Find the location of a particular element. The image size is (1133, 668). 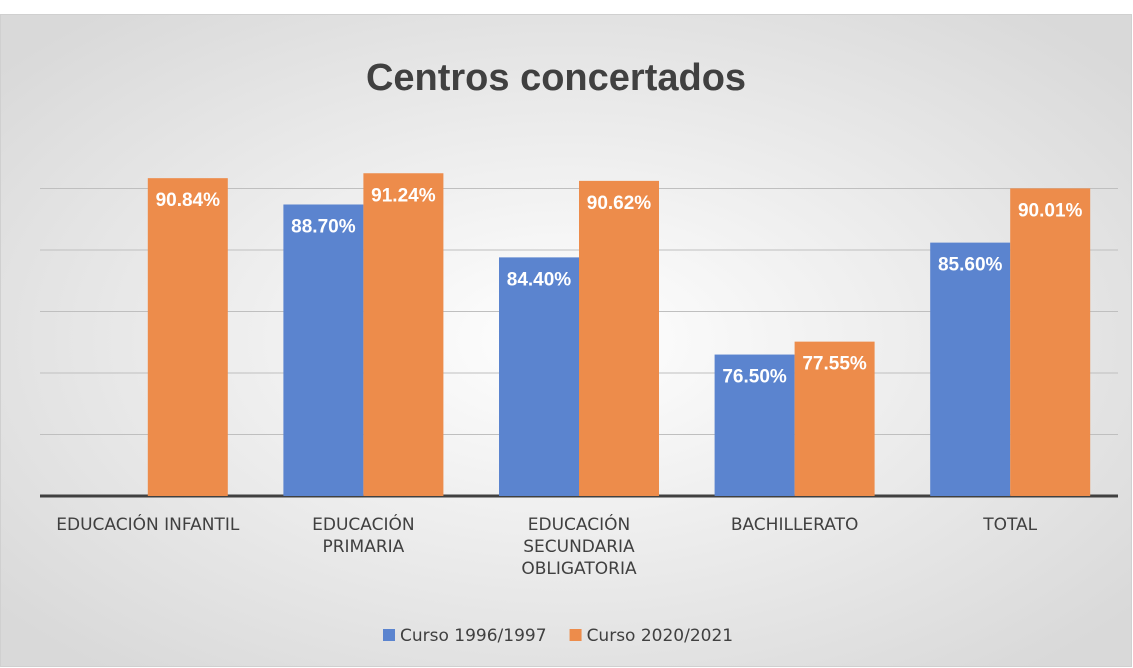

x-tick-label-box: BACHILLERATO is located at coordinates (794, 525).